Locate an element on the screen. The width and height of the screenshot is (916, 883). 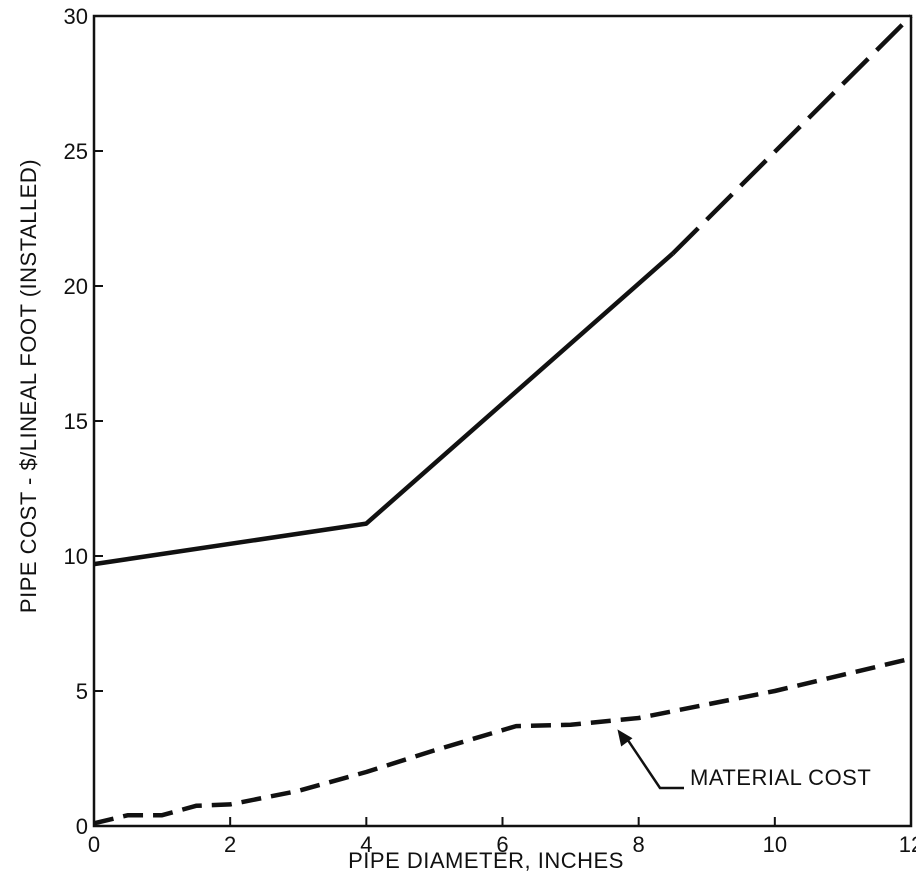
x-axis-title: PIPE DIAMETER, INCHES is located at coordinates (486, 860).